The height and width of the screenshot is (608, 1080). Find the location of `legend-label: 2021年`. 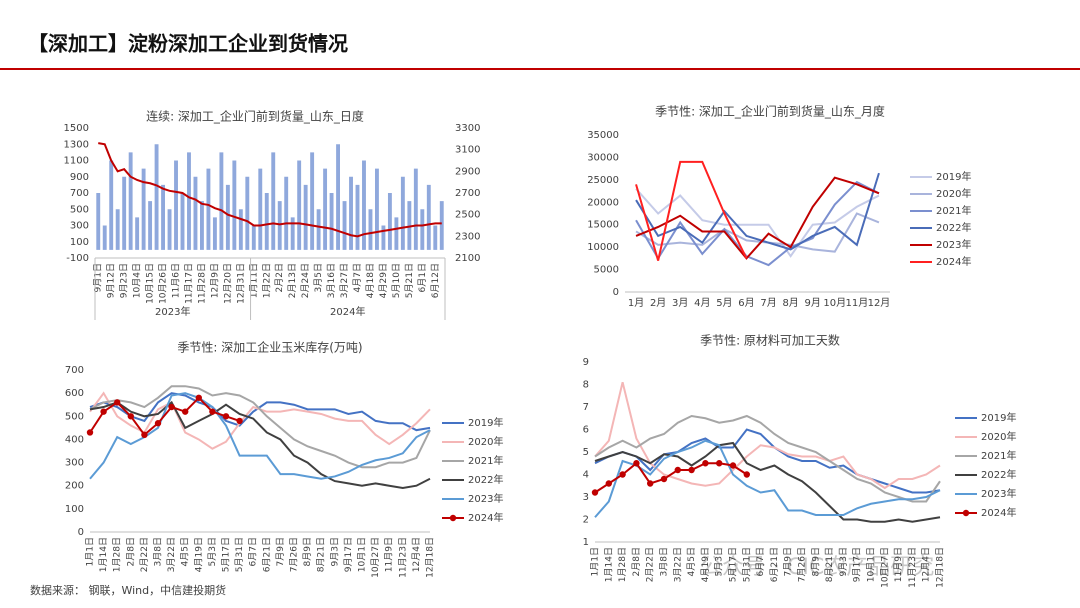

legend-label: 2021年 is located at coordinates (998, 455).